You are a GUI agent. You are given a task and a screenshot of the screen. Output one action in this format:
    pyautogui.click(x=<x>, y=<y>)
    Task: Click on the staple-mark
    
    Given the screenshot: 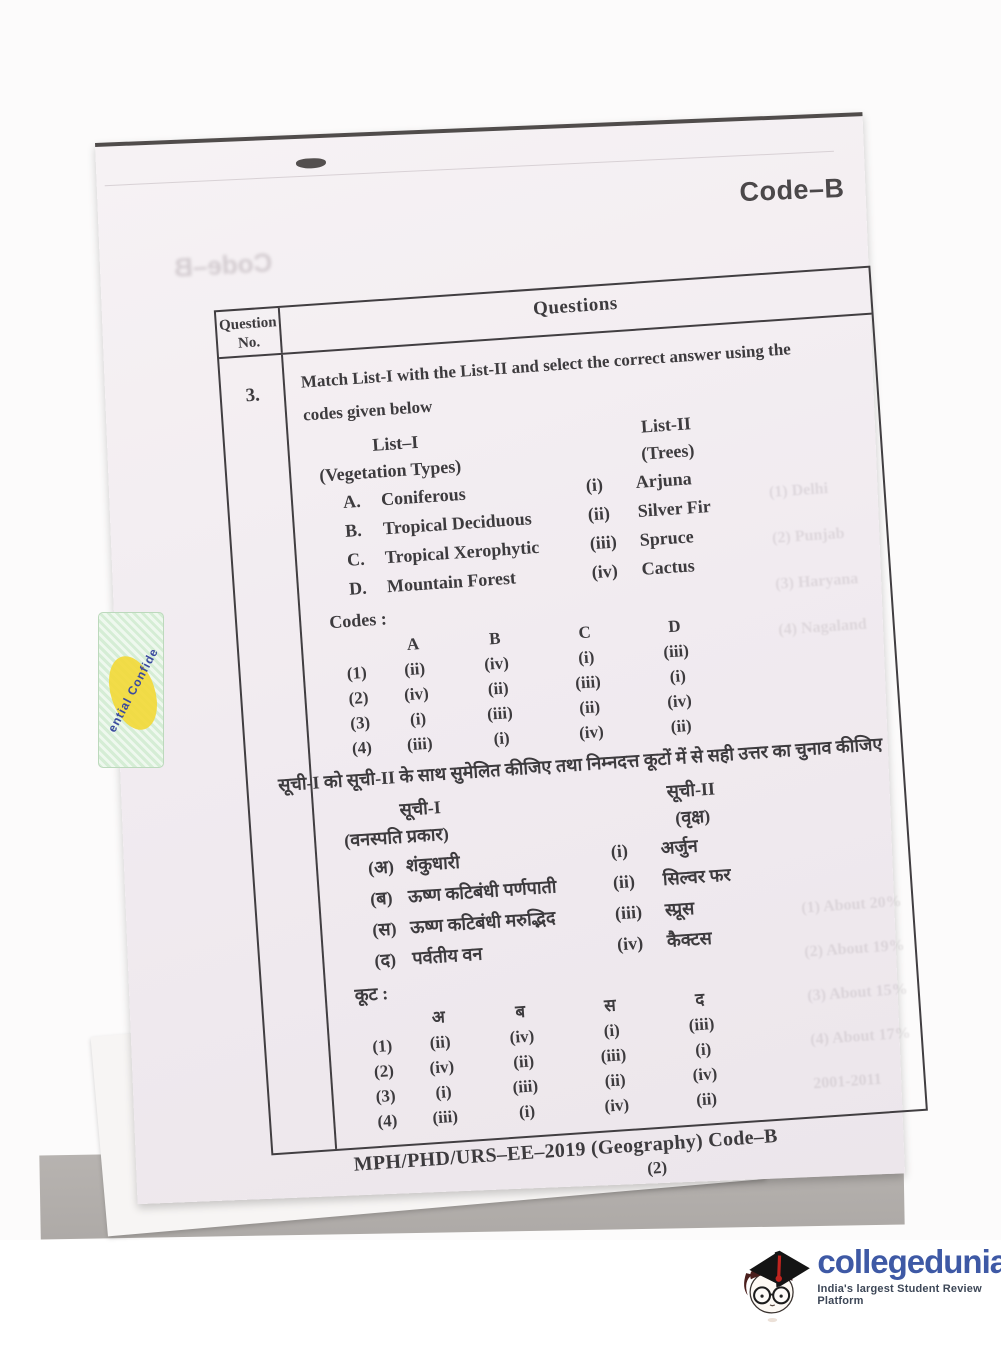 What is the action you would take?
    pyautogui.click(x=311, y=163)
    